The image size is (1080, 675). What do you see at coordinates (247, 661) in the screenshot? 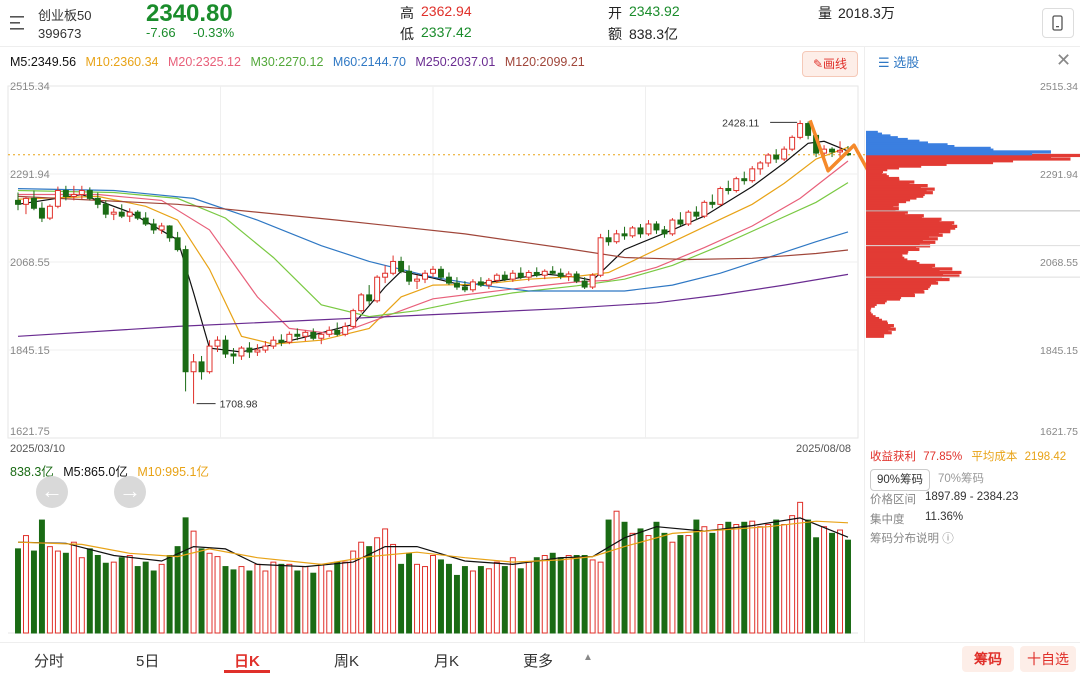
I see `tab-daily: 日K` at bounding box center [247, 661].